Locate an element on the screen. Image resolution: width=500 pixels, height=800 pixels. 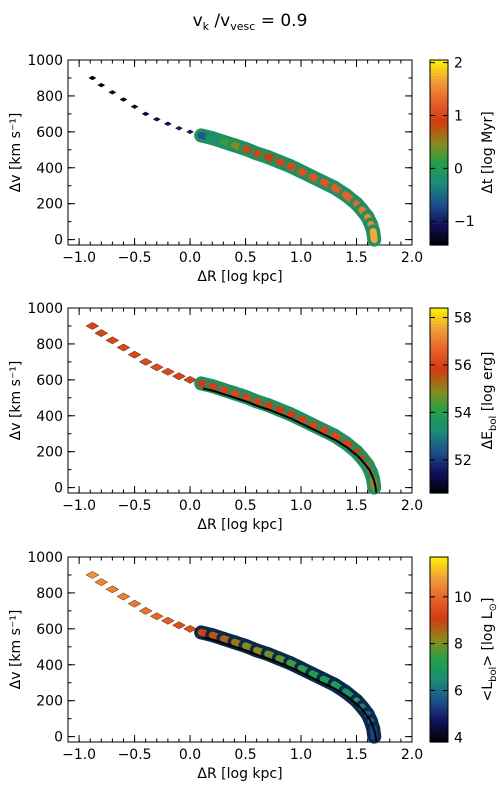
y-axis-label: Δv [km s⁻¹] is located at coordinates (16, 650).